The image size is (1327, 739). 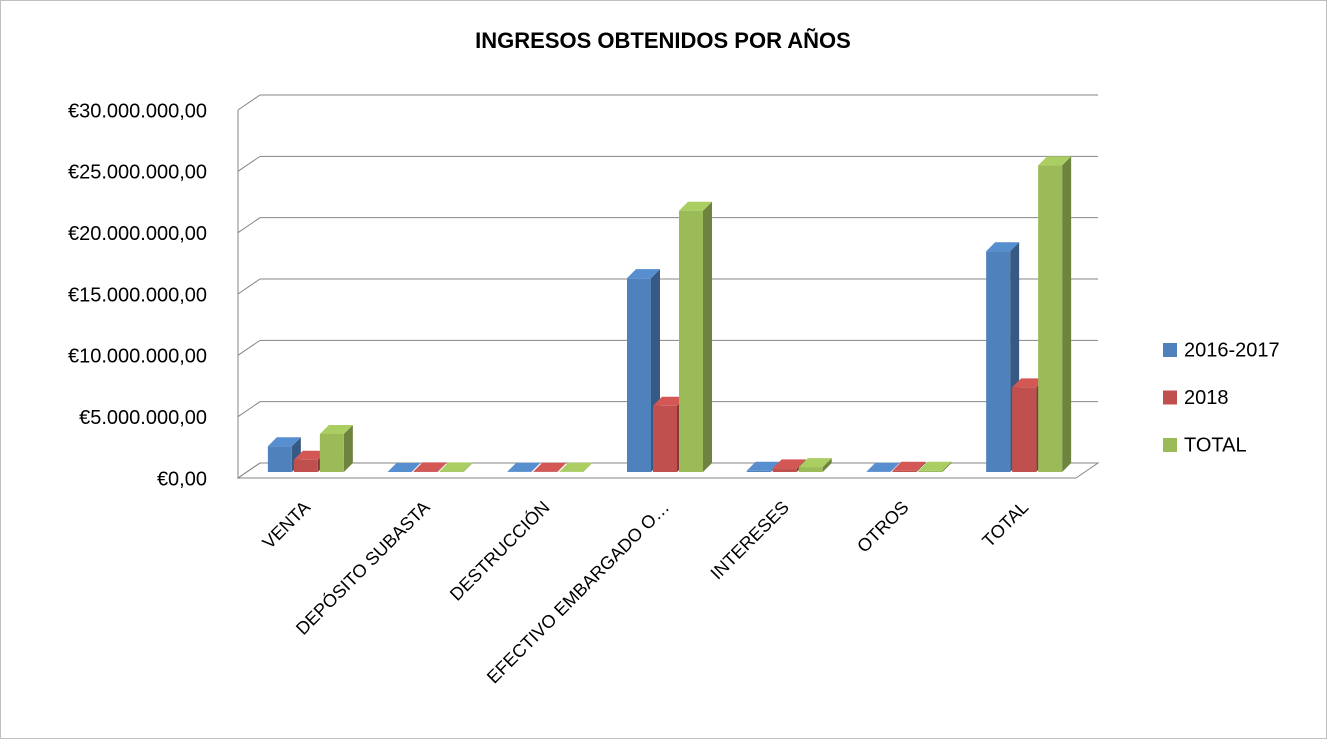 What do you see at coordinates (182, 479) in the screenshot?
I see `y-tick-label: €0,00` at bounding box center [182, 479].